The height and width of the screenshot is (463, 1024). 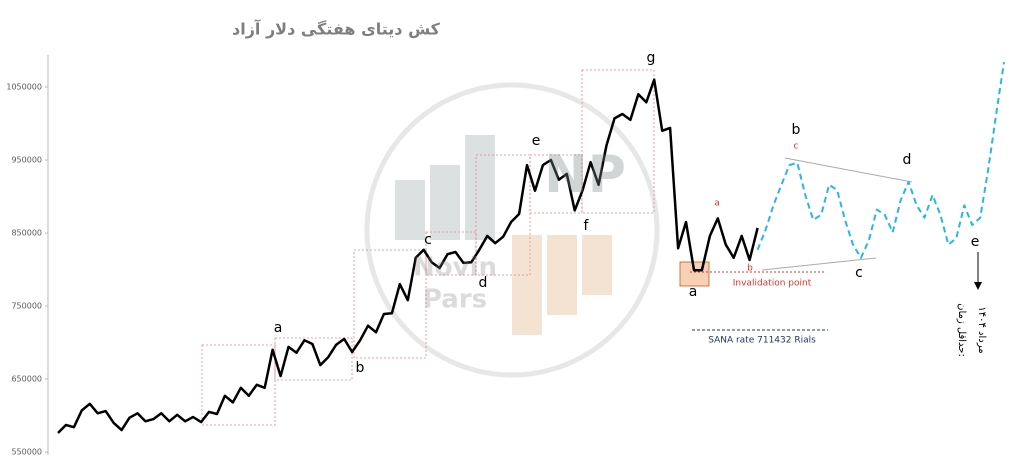 What do you see at coordinates (26, 452) in the screenshot?
I see `y-tick-label: 550000` at bounding box center [26, 452].